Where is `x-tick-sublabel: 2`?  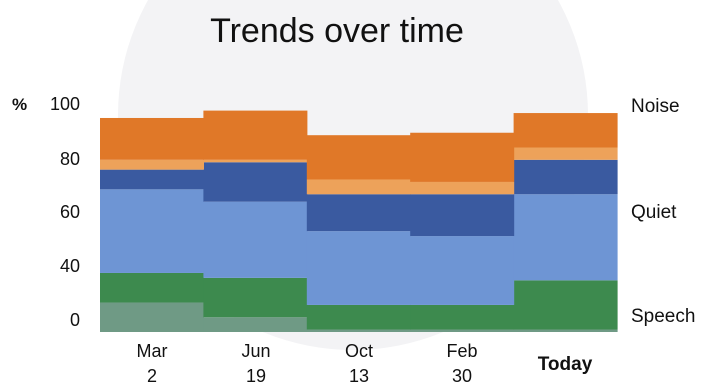
x-tick-sublabel: 2 is located at coordinates (152, 374).